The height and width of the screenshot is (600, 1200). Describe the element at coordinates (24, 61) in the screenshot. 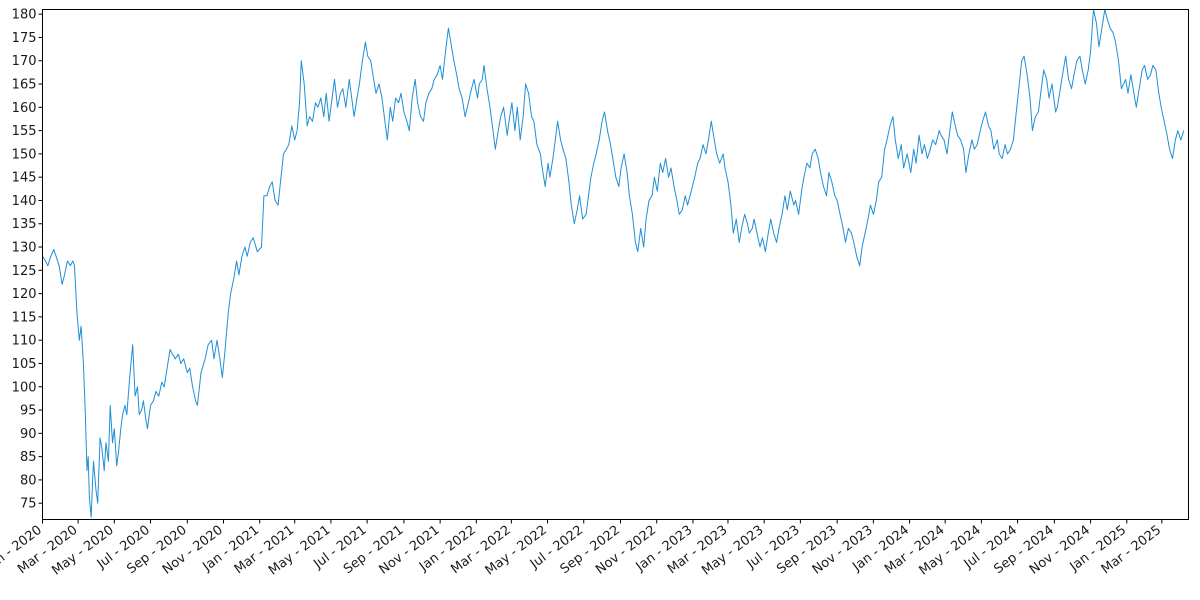

I see `y-tick-label: 170` at that location.